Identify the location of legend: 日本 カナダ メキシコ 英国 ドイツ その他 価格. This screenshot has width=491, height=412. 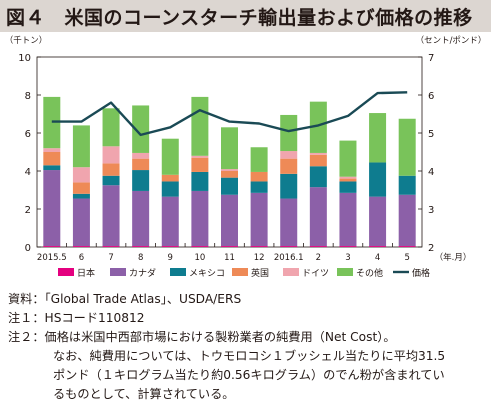
(244, 273).